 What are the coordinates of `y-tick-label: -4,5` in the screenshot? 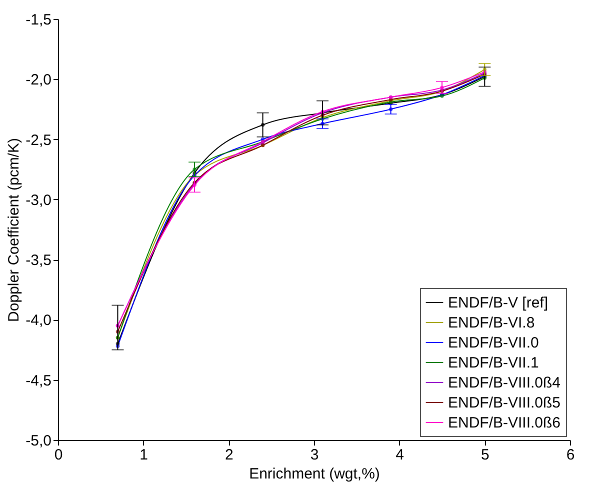 It's located at (39, 381).